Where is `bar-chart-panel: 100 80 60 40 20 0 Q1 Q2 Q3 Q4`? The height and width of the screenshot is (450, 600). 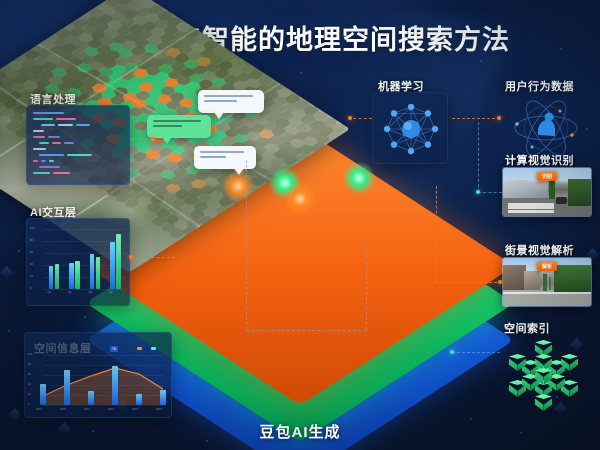
bar-chart-panel: 100 80 60 40 20 0 Q1 Q2 Q3 Q4 is located at coordinates (78, 262).